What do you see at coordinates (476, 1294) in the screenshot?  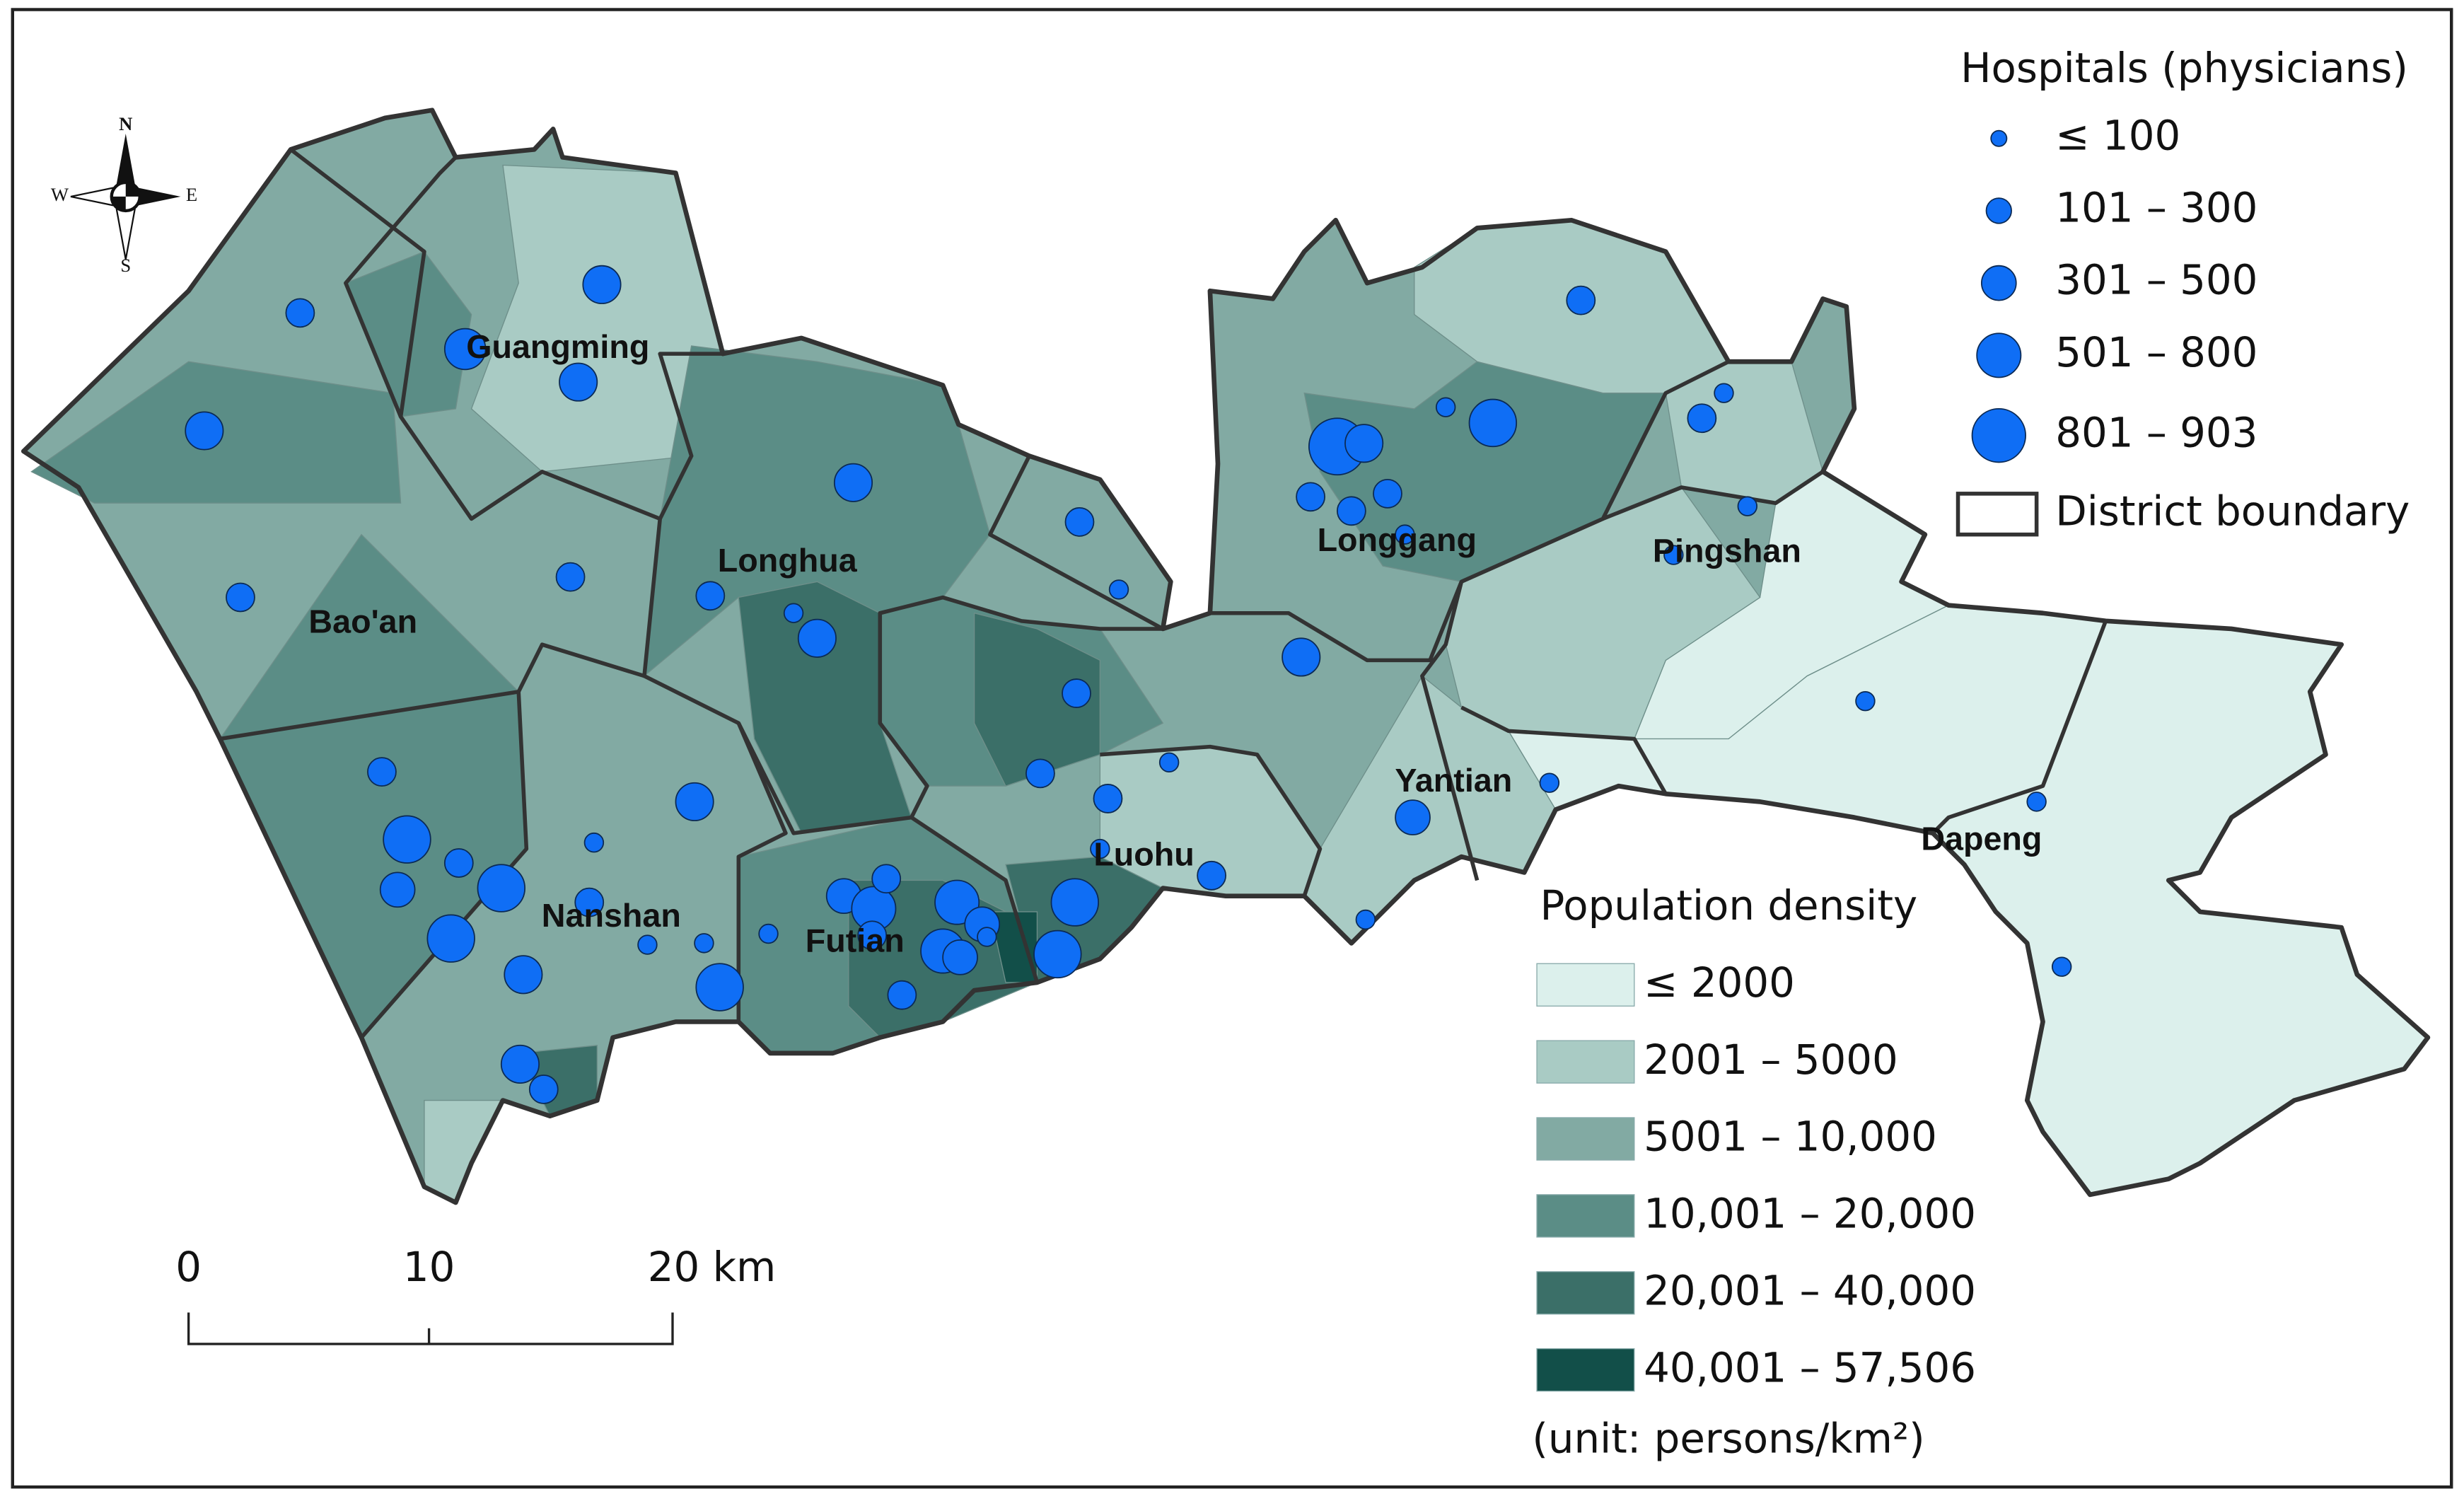 I see `scale-bar: 0 10 20 km` at bounding box center [476, 1294].